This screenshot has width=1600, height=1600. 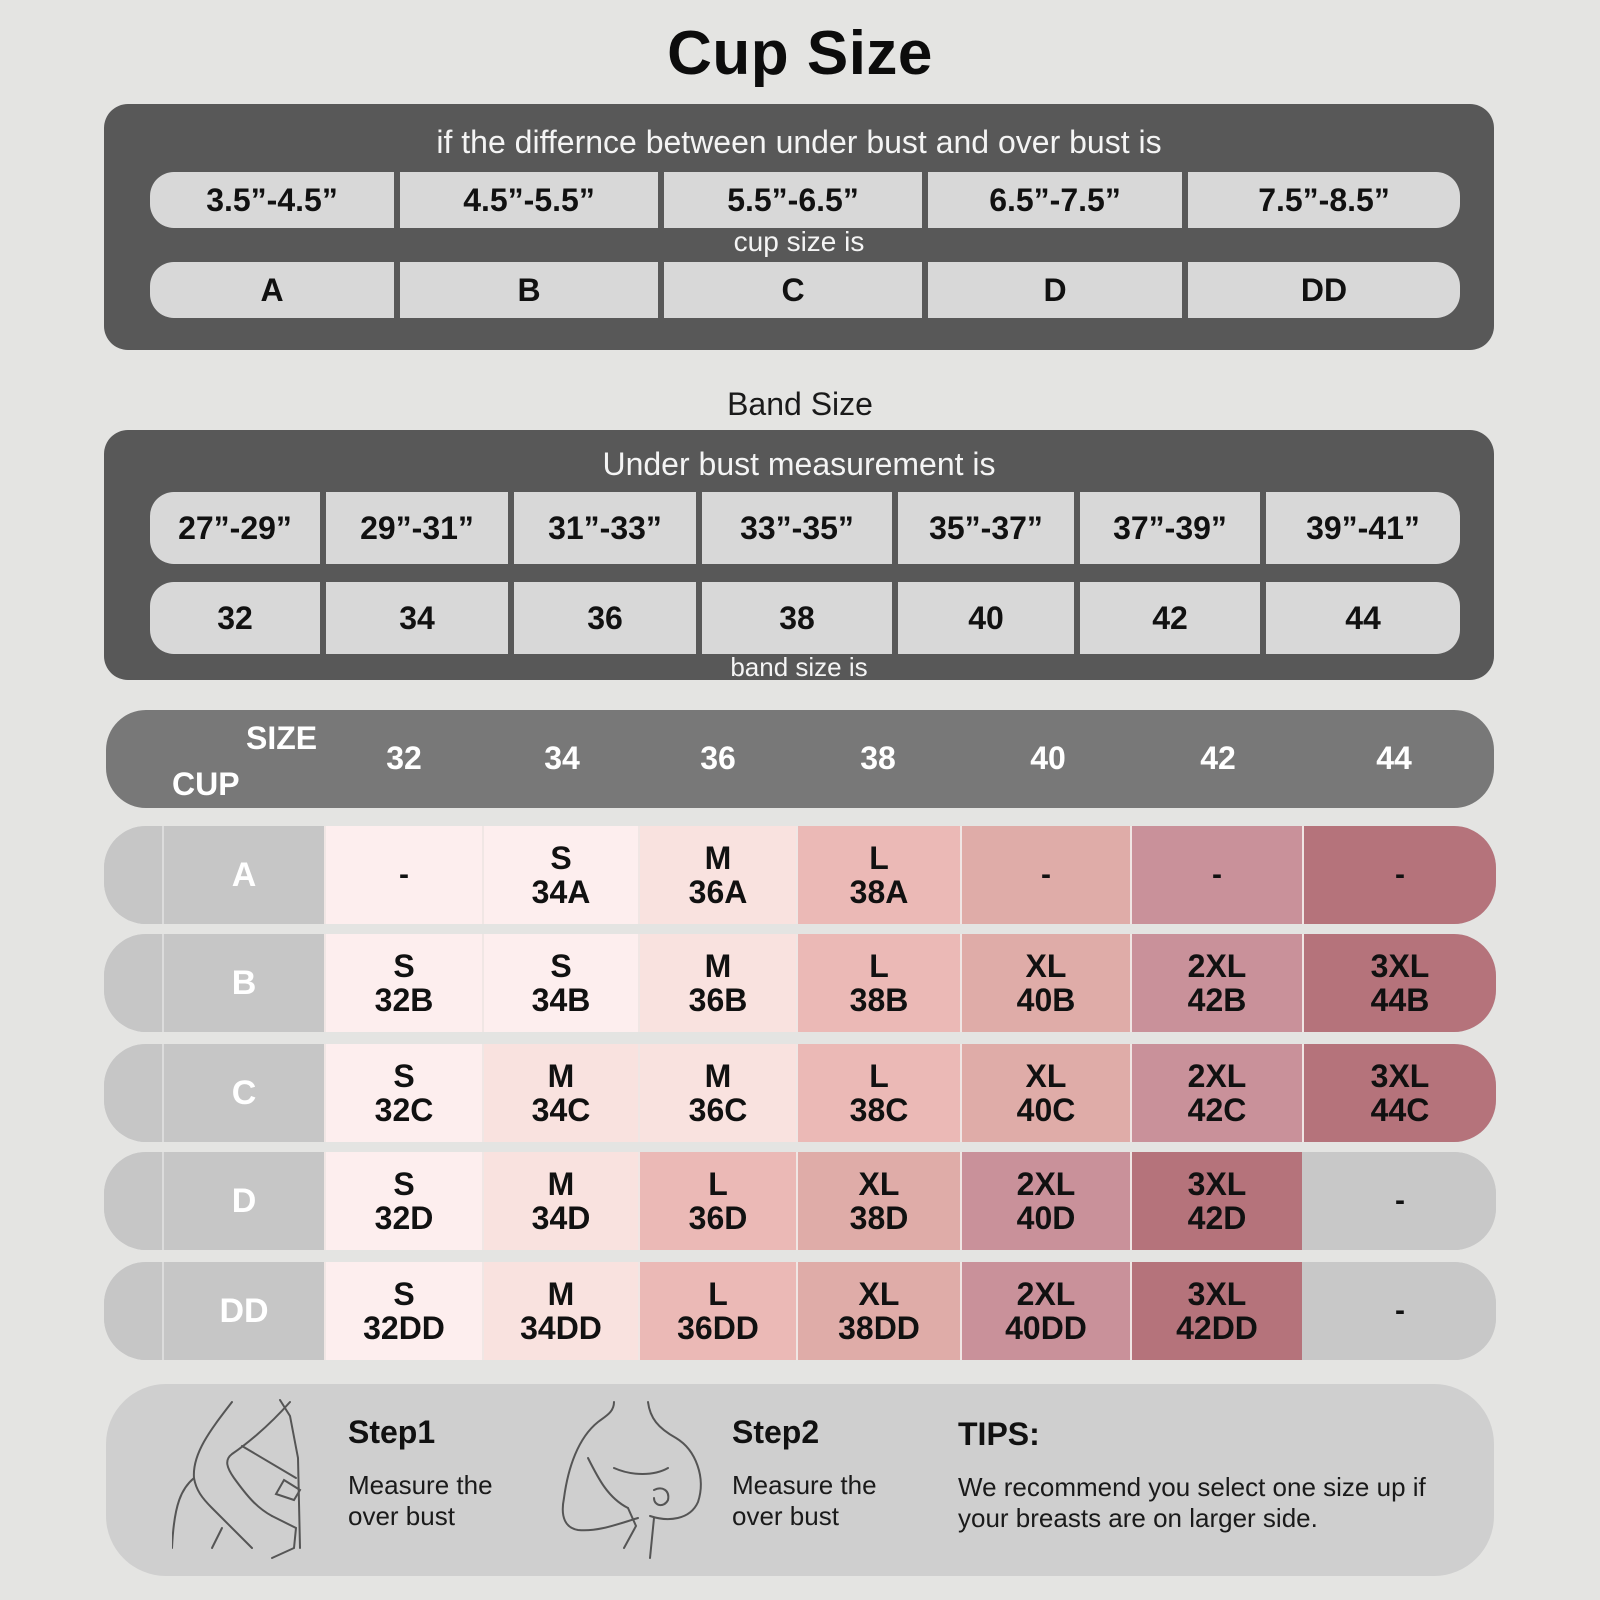 I want to click on size-cell: L 38A, so click(x=878, y=875).